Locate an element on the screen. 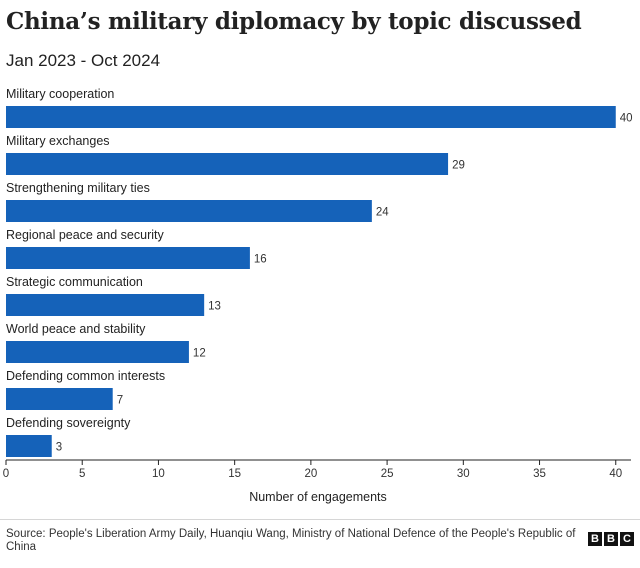 This screenshot has width=640, height=568. x-tick-label: 35 is located at coordinates (539, 474).